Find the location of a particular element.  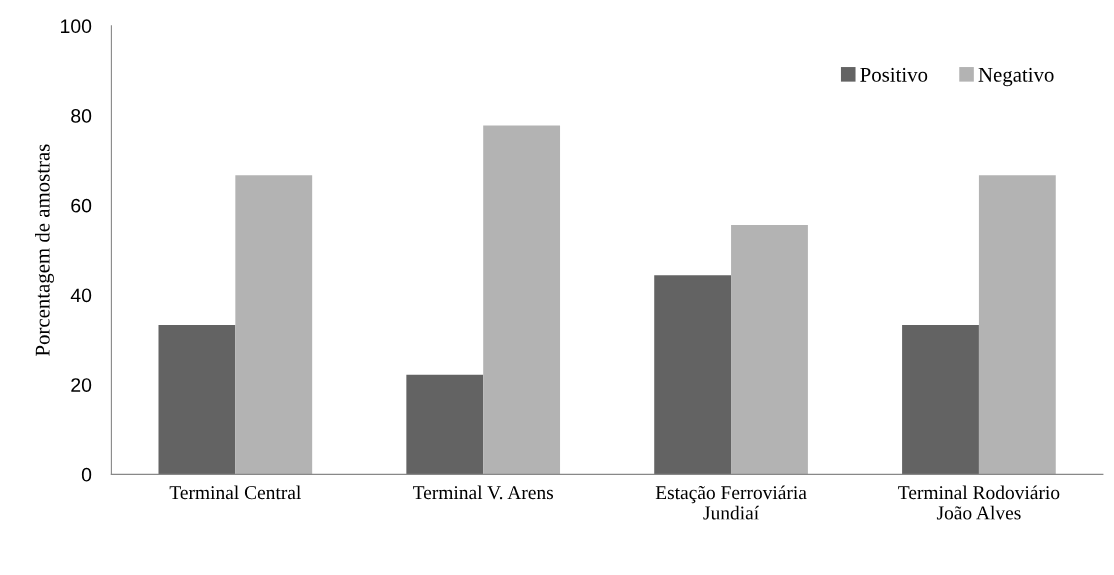

y-tick-label: 0 is located at coordinates (86, 474).